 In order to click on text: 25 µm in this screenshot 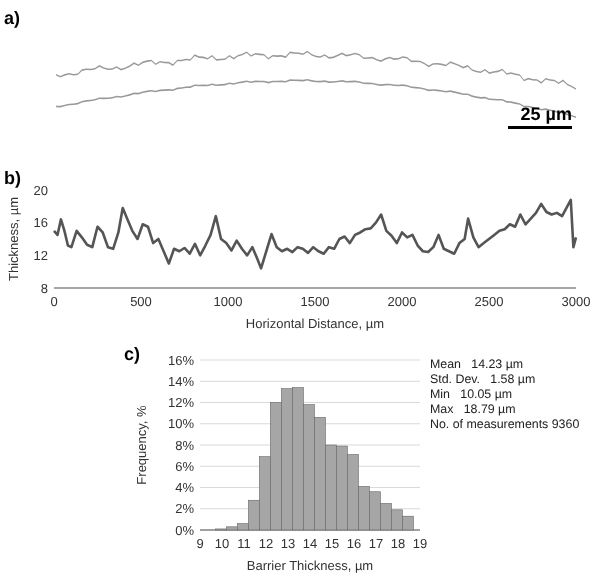, I will do `click(546, 114)`.